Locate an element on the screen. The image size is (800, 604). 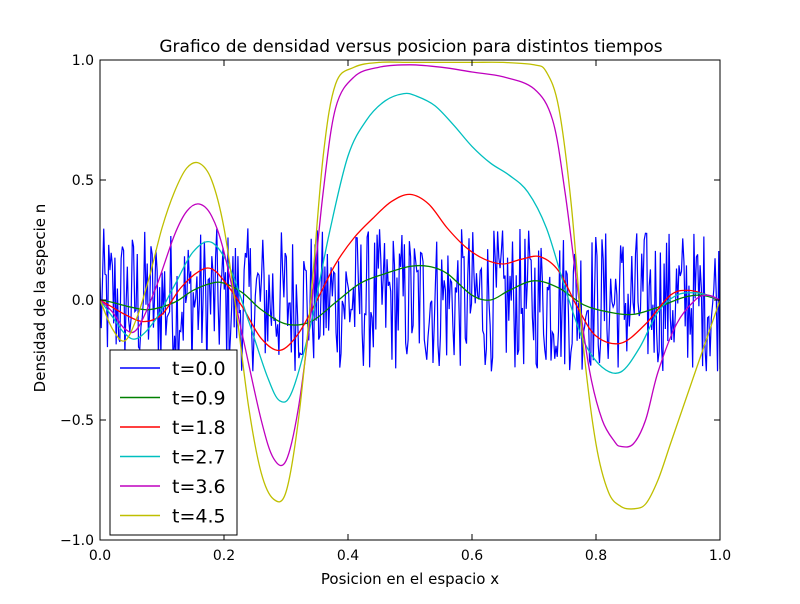
x-tick-label: 0.8 is located at coordinates (596, 556).